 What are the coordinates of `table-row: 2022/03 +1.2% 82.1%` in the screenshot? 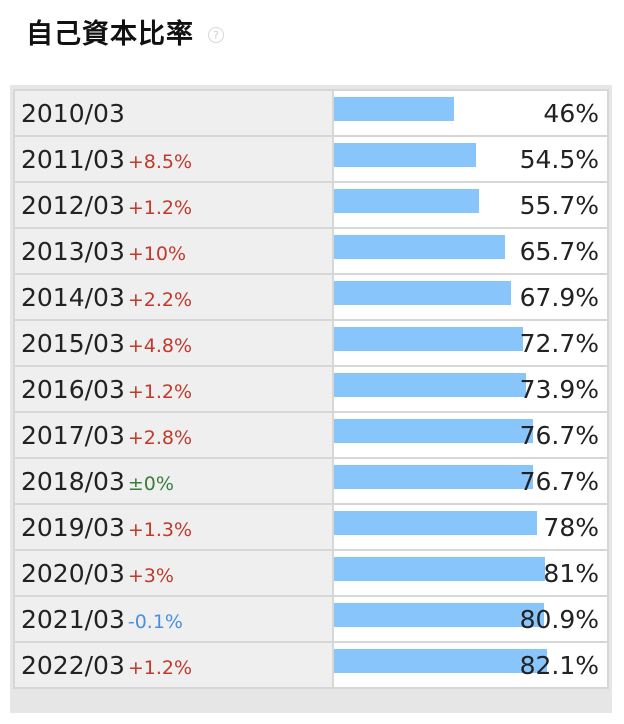 It's located at (311, 665).